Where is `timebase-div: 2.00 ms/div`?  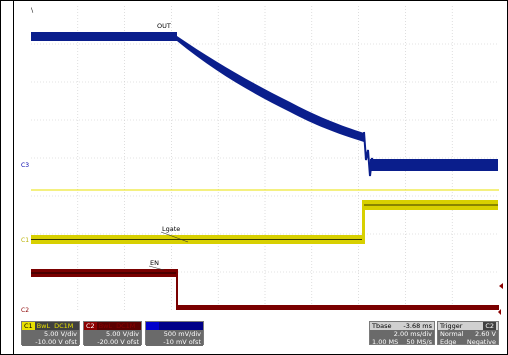 timebase-div: 2.00 ms/div is located at coordinates (412, 334).